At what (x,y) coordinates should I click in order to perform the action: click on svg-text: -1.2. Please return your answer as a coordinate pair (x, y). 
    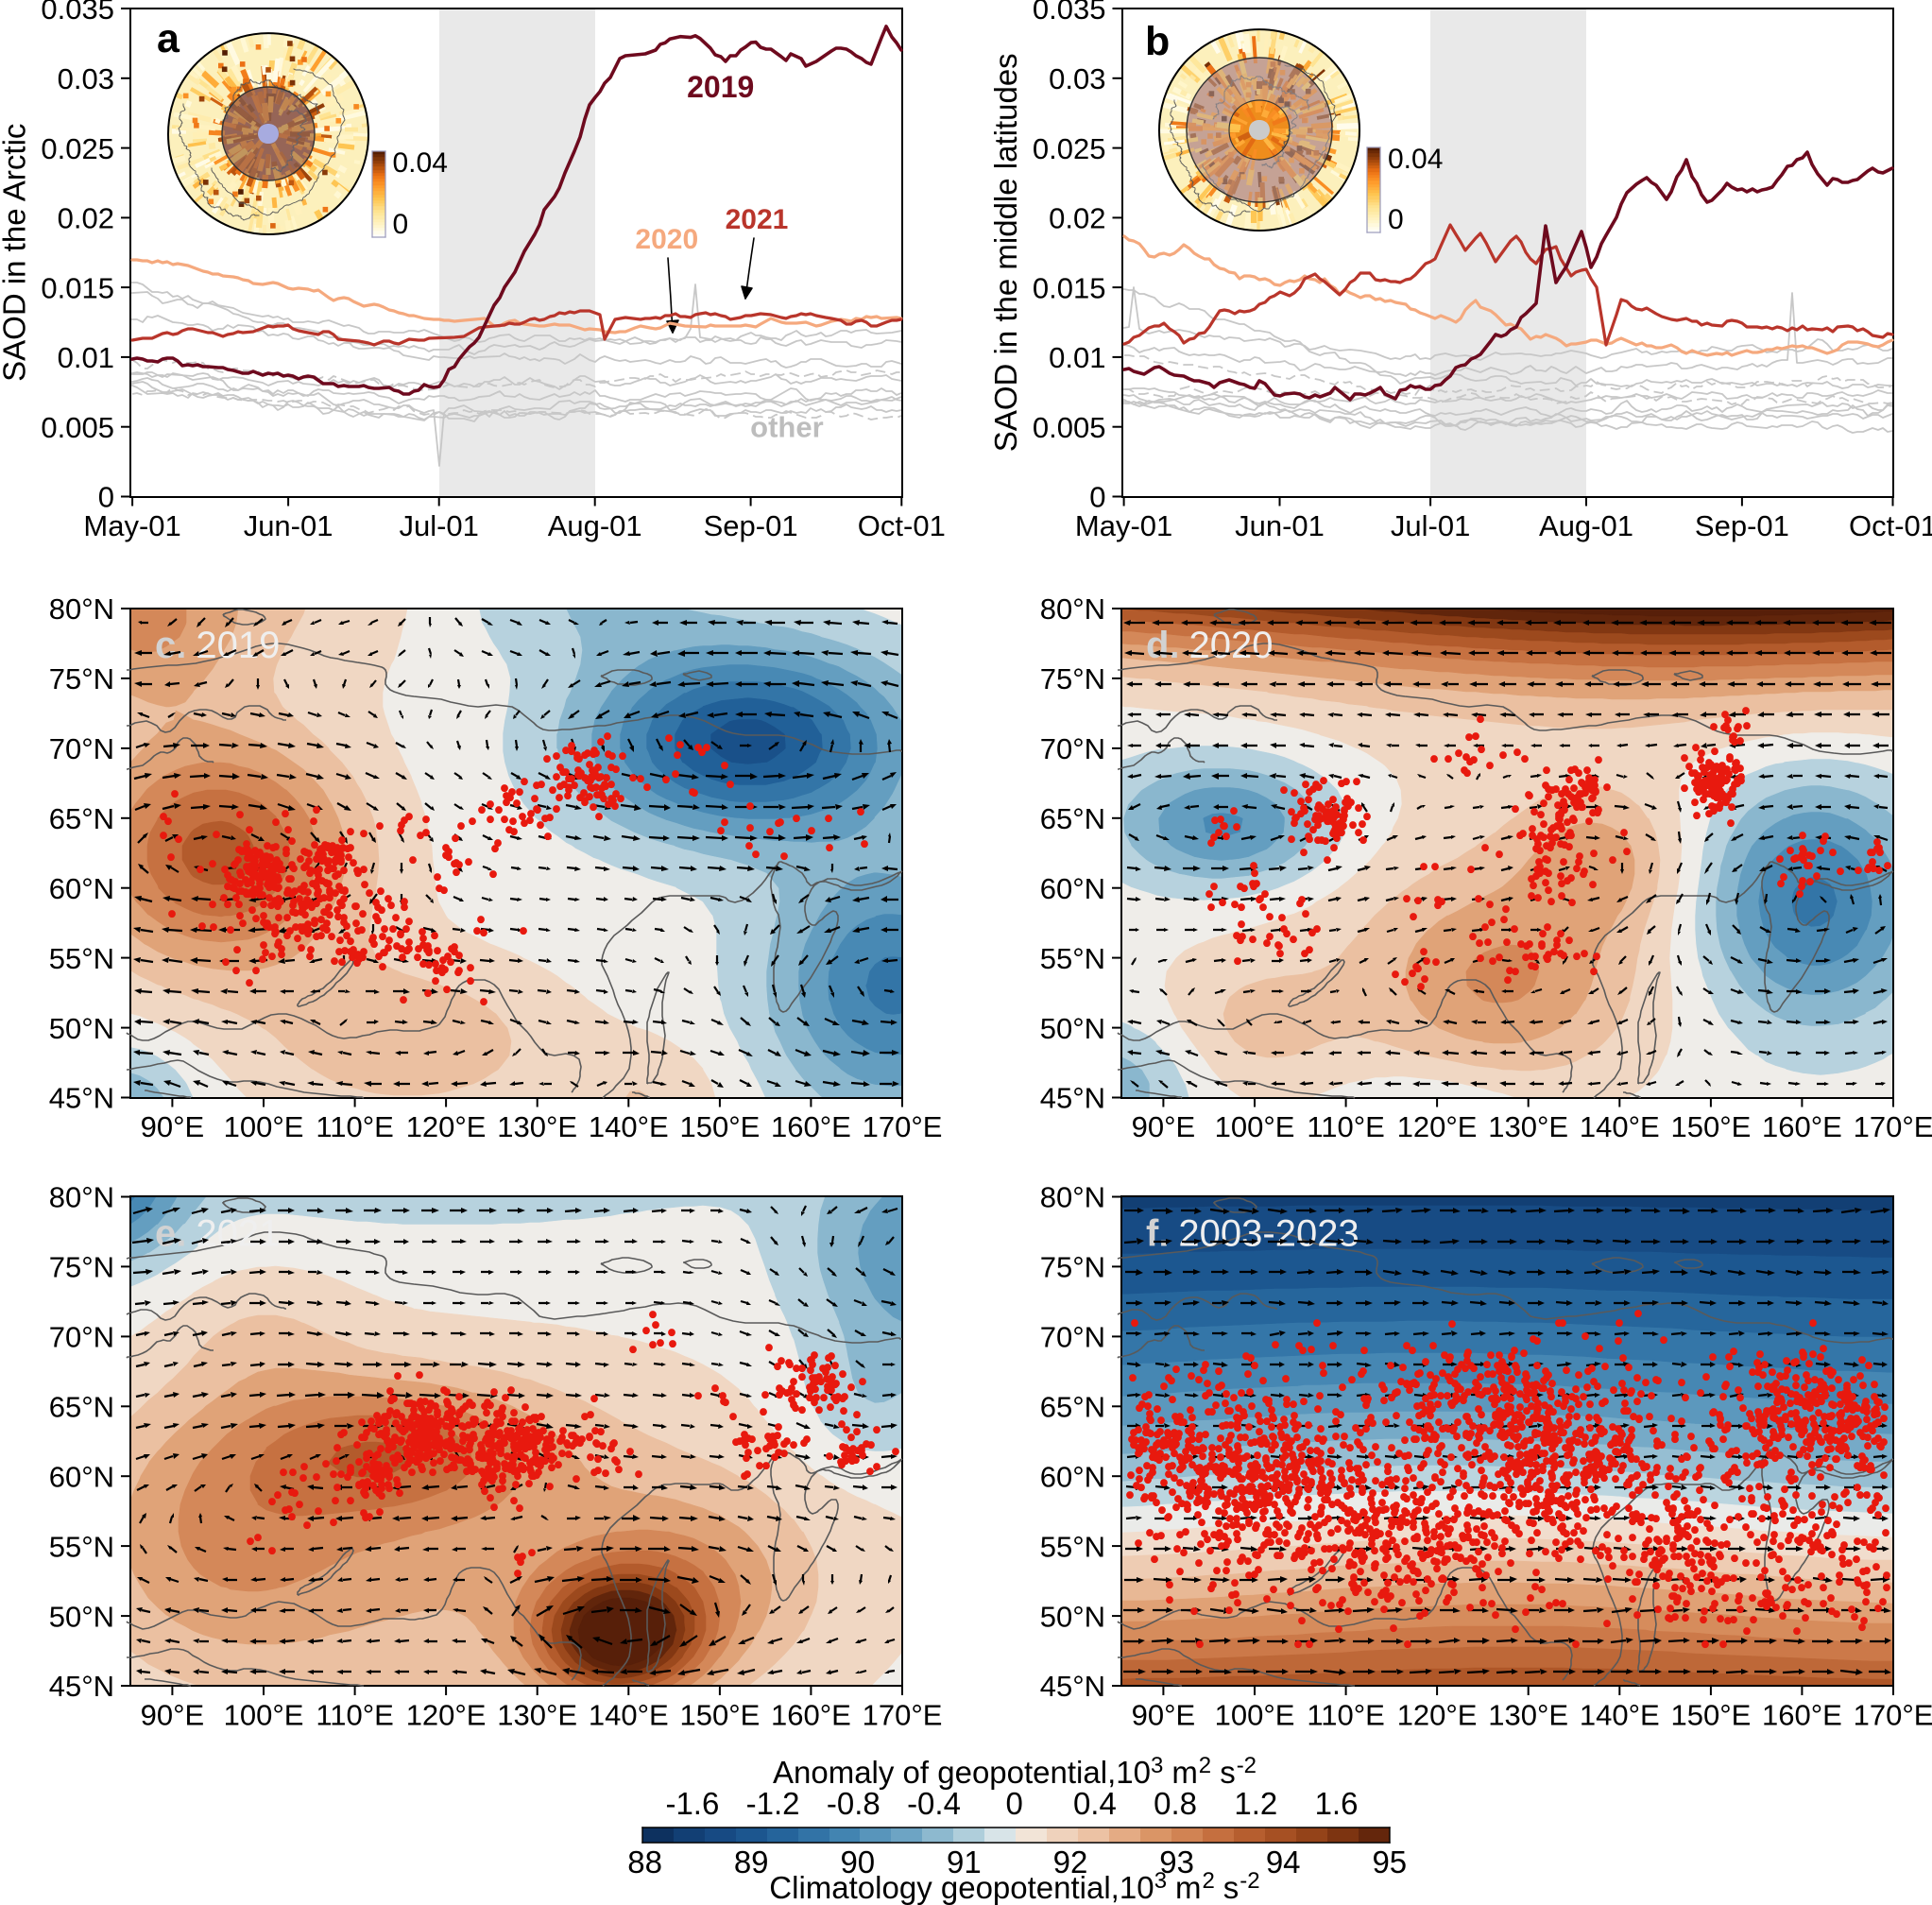
    Looking at the image, I should click on (773, 1803).